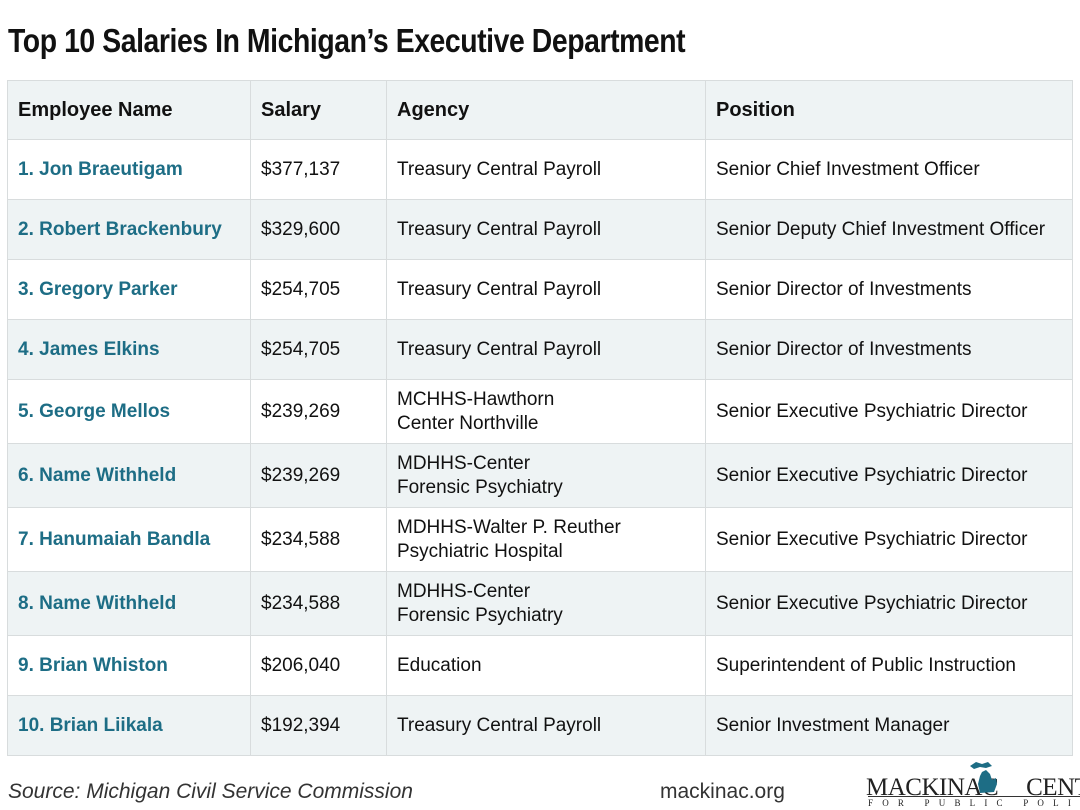 The height and width of the screenshot is (810, 1080). Describe the element at coordinates (129, 169) in the screenshot. I see `employee-name-cell: 1. Jon Braeutigam` at that location.